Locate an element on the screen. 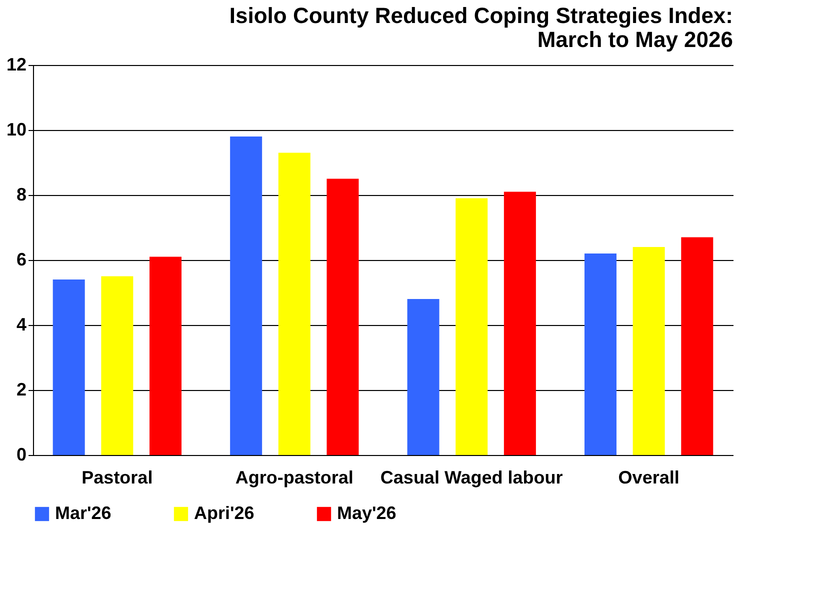 This screenshot has height=591, width=829. y-tick-label: 6 is located at coordinates (21, 260).